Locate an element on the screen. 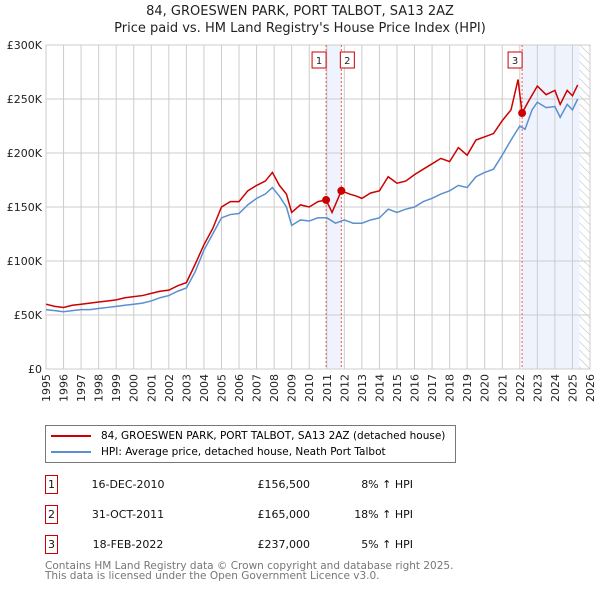 The width and height of the screenshot is (600, 590). y-tick-label: £0 is located at coordinates (35, 369).